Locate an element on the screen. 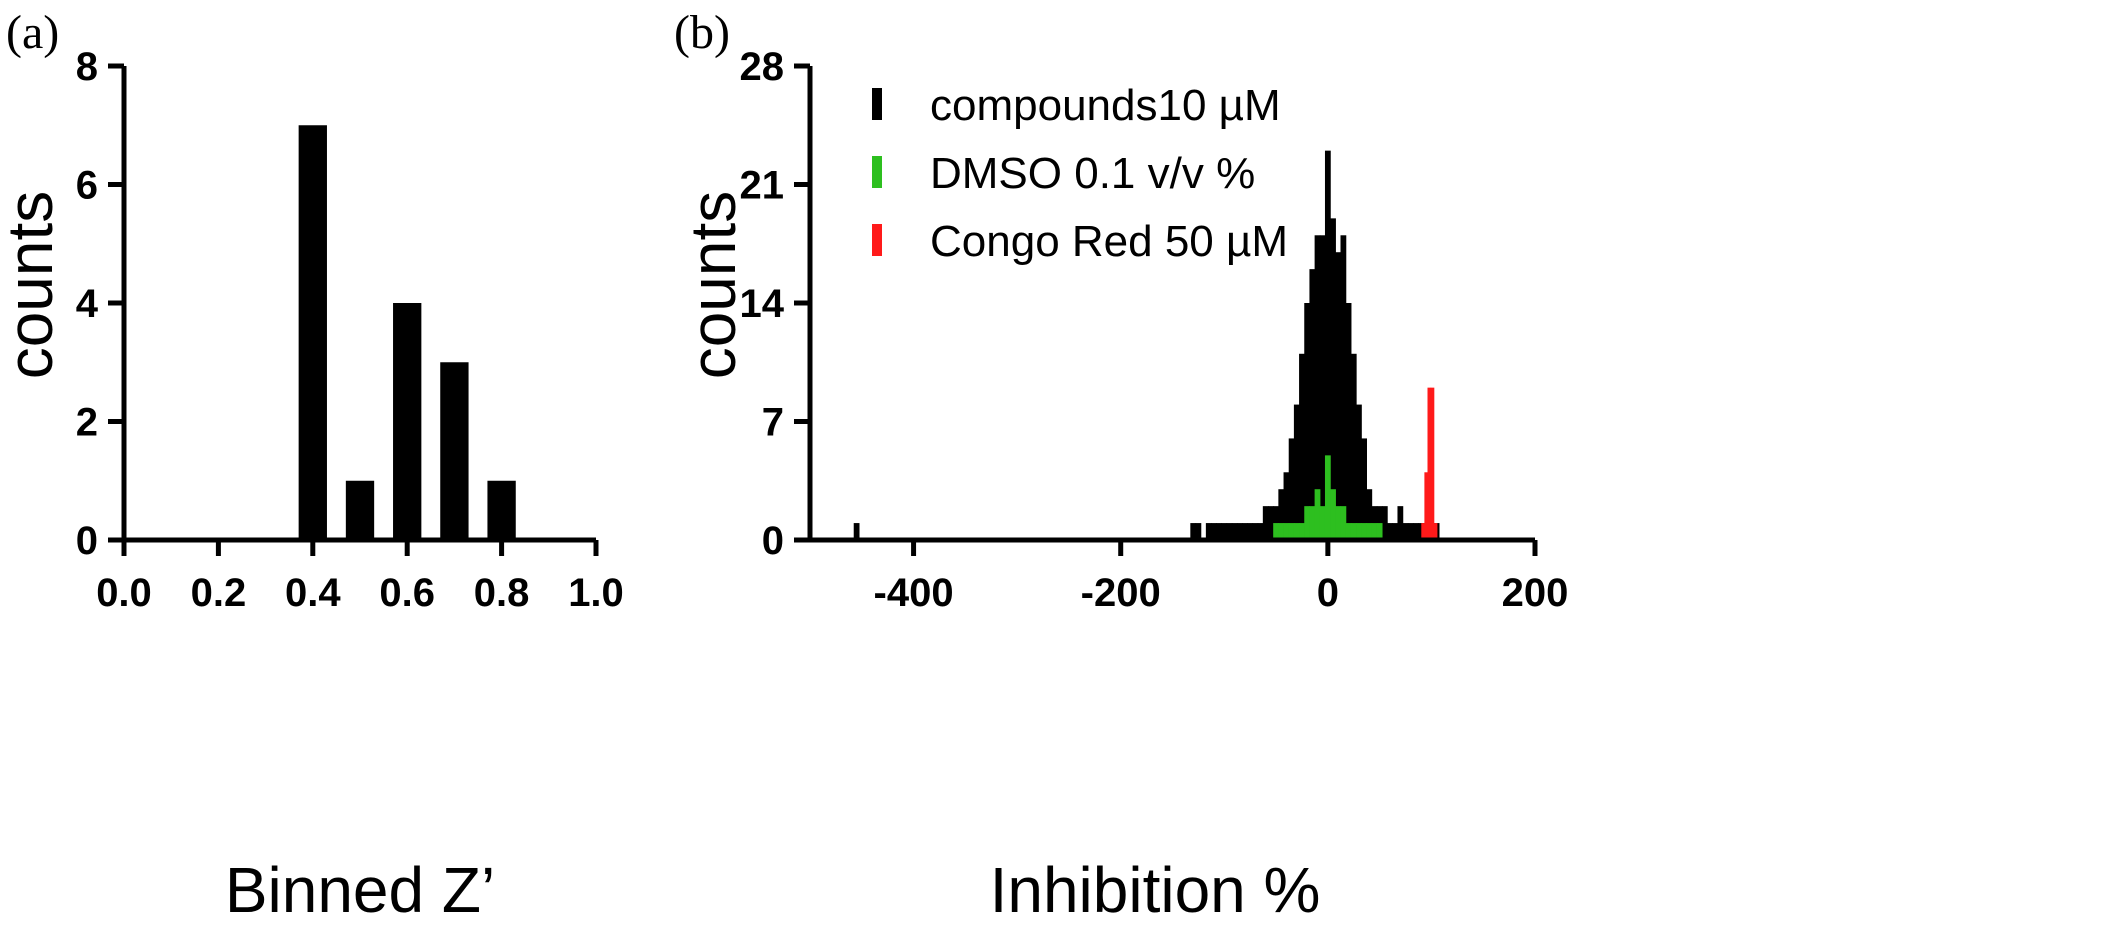 Image resolution: width=2128 pixels, height=934 pixels. bars-b is located at coordinates (1146, 345).